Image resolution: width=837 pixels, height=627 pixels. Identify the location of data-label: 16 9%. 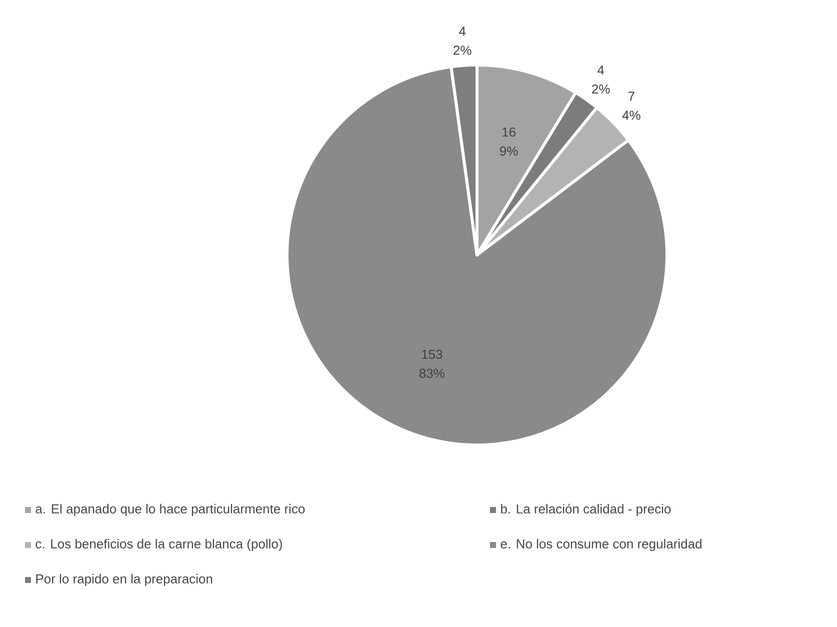
(509, 141).